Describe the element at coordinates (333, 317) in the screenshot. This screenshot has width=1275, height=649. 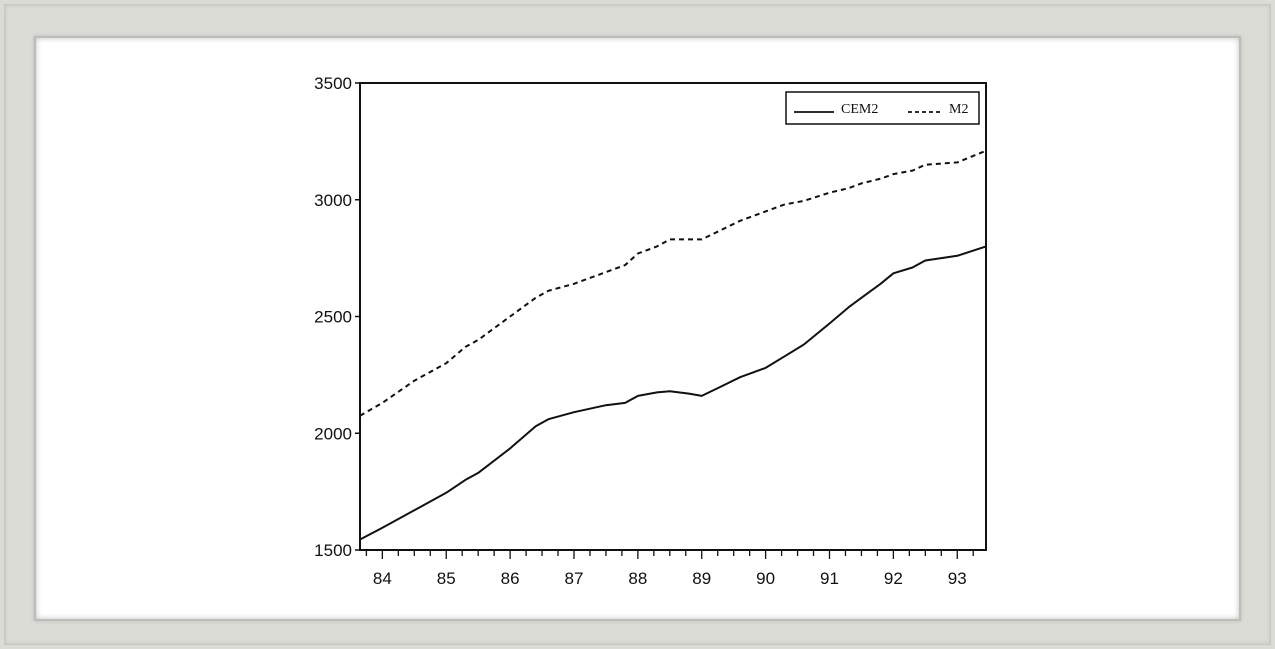
I see `y-tick-label-2500: 2500` at that location.